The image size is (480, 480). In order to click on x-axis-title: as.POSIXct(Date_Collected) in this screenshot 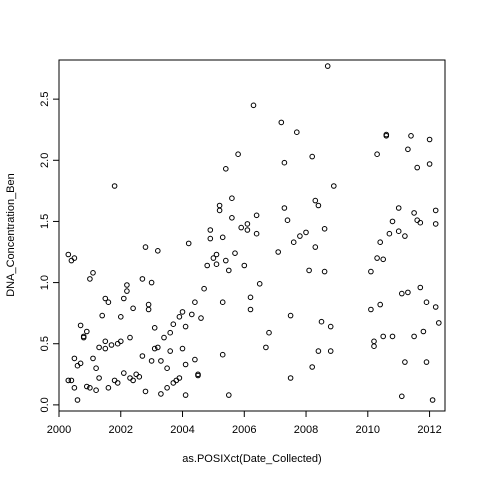, I will do `click(251, 459)`.